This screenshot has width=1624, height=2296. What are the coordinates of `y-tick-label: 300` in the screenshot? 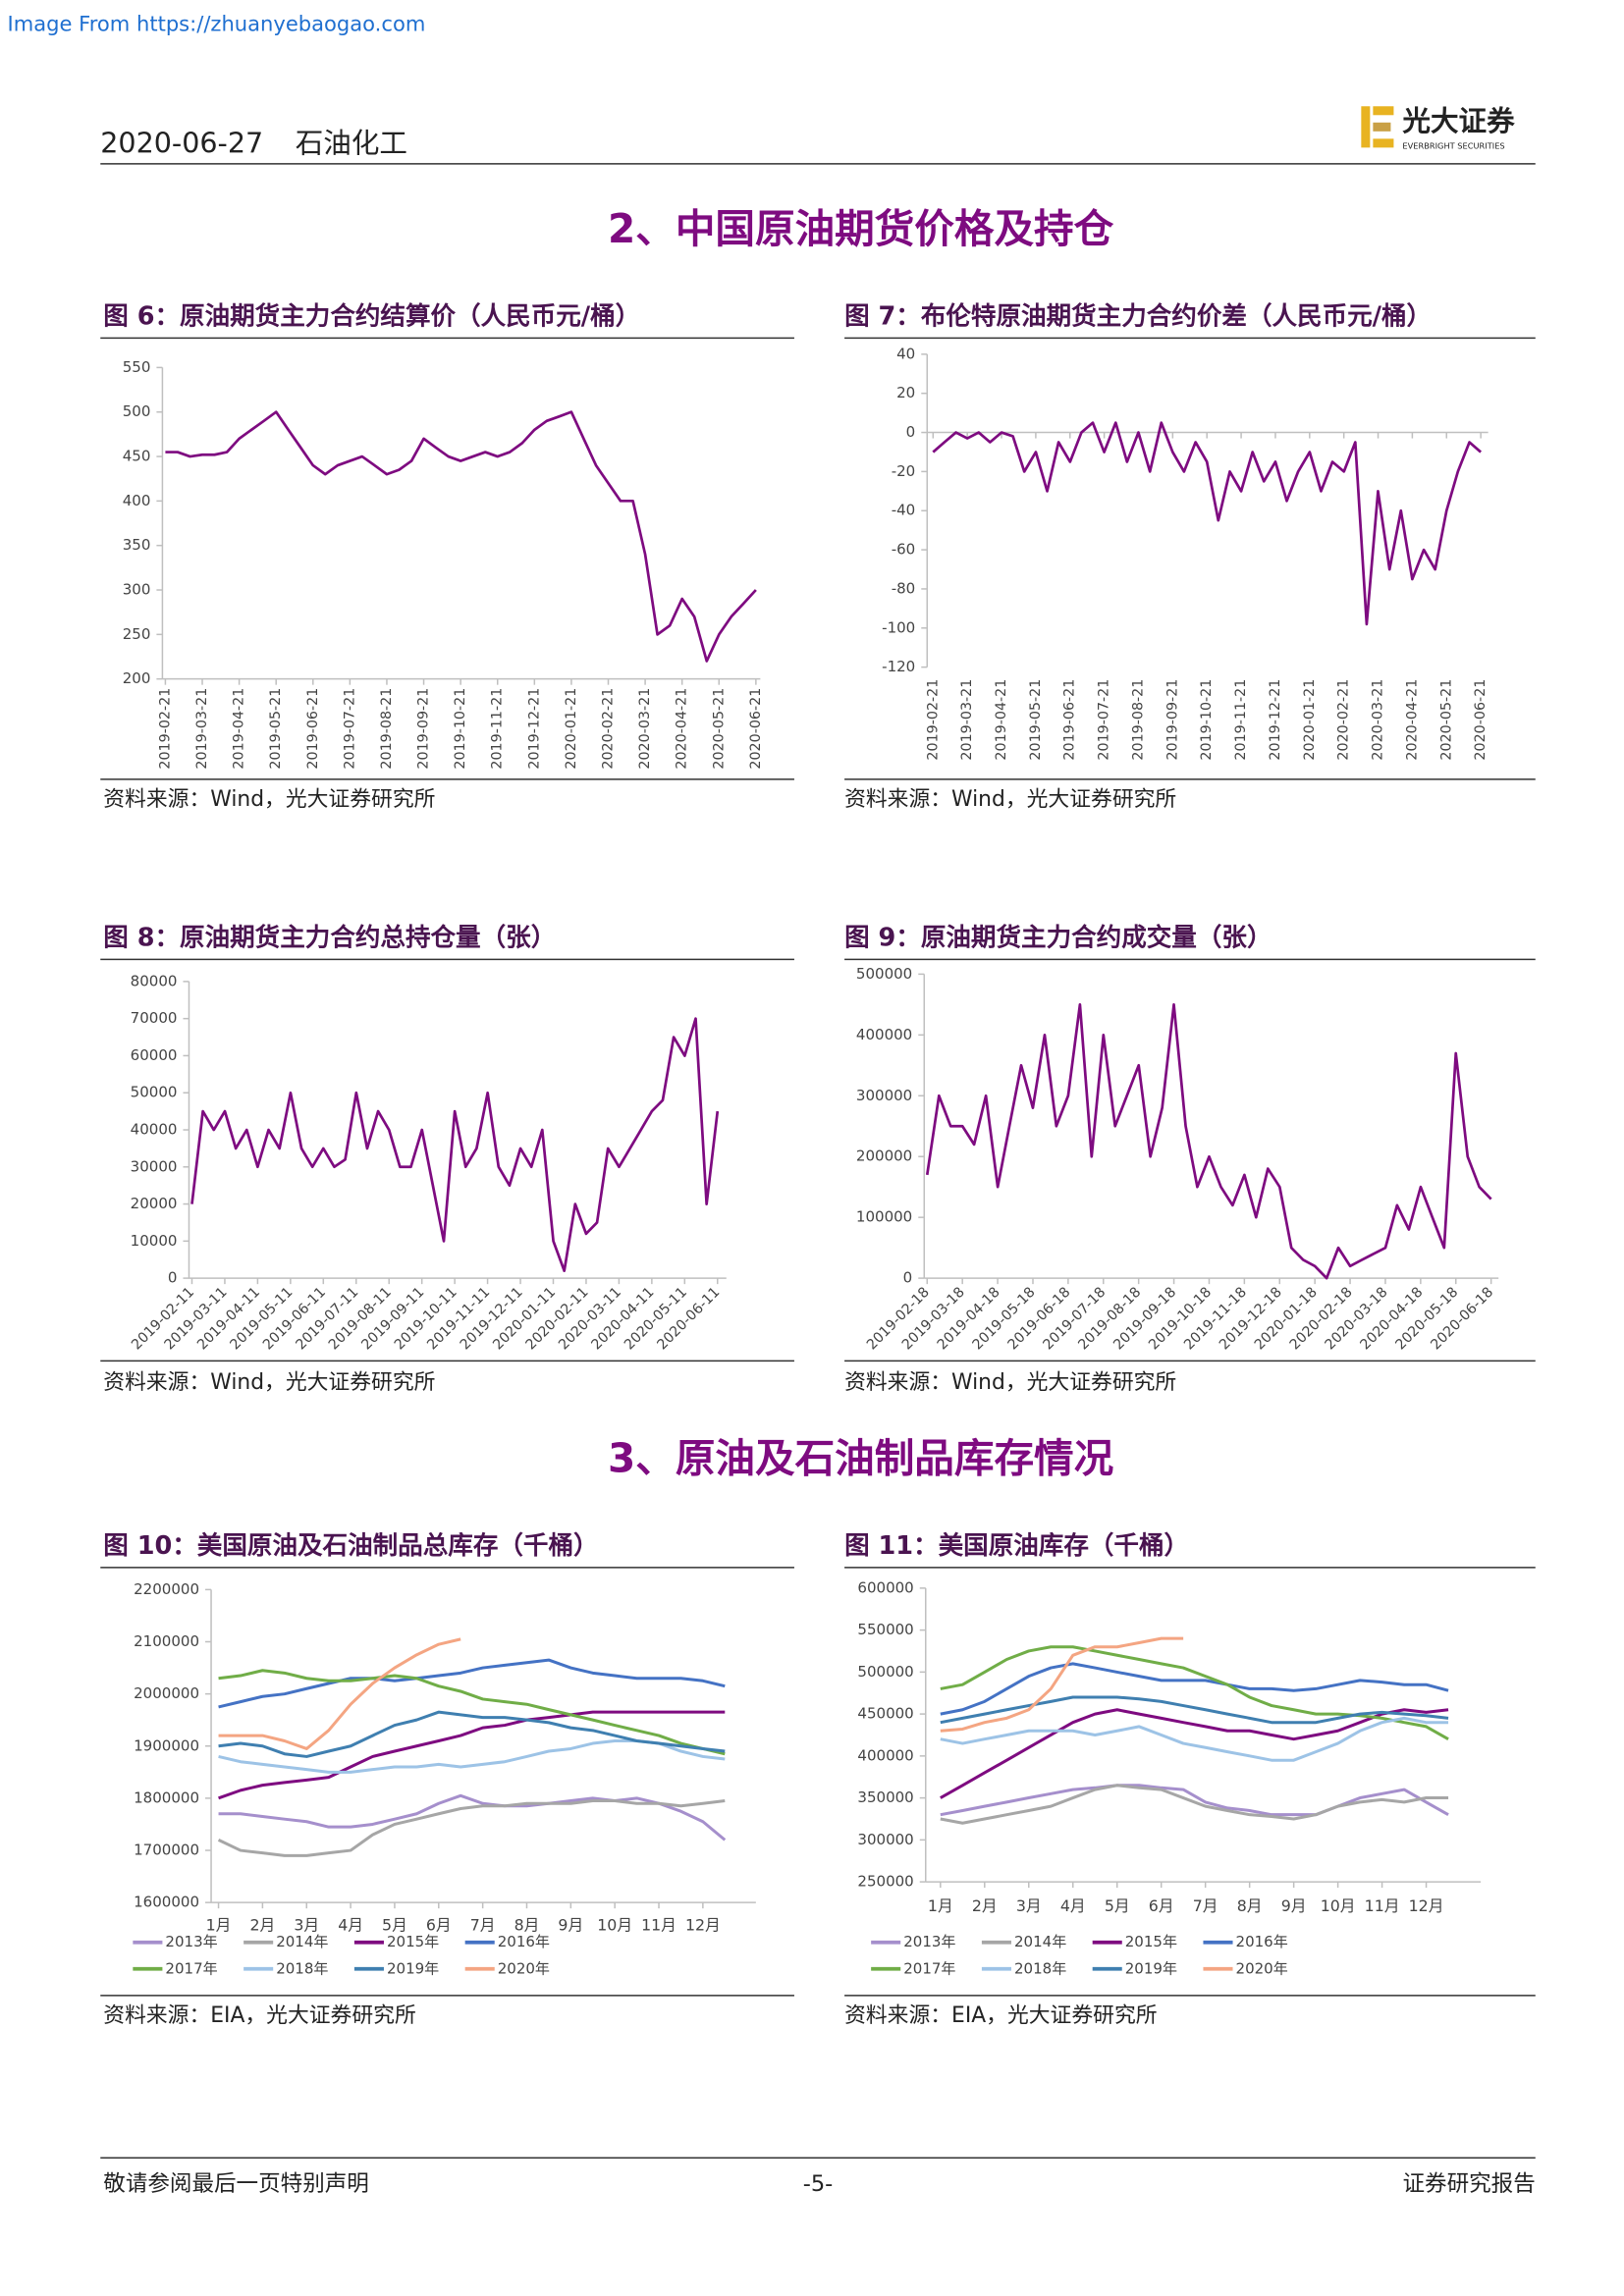 It's located at (137, 590).